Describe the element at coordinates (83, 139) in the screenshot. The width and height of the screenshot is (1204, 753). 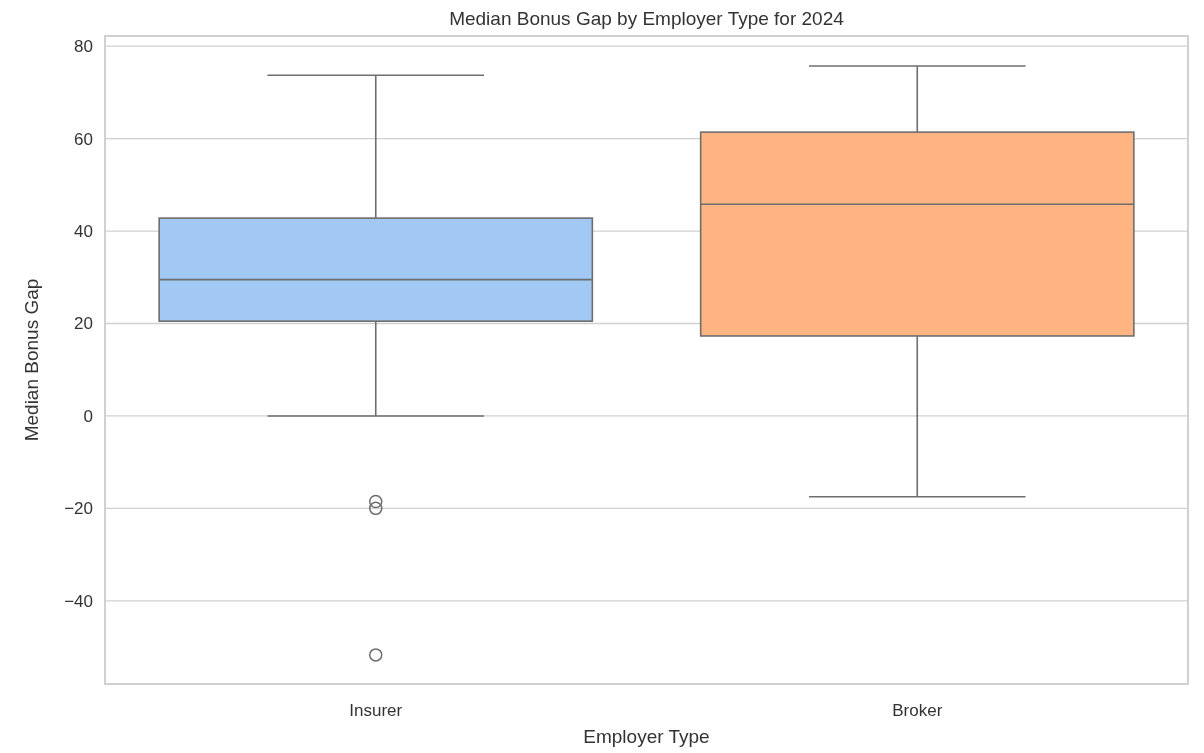
I see `y-tick-label: 60` at that location.